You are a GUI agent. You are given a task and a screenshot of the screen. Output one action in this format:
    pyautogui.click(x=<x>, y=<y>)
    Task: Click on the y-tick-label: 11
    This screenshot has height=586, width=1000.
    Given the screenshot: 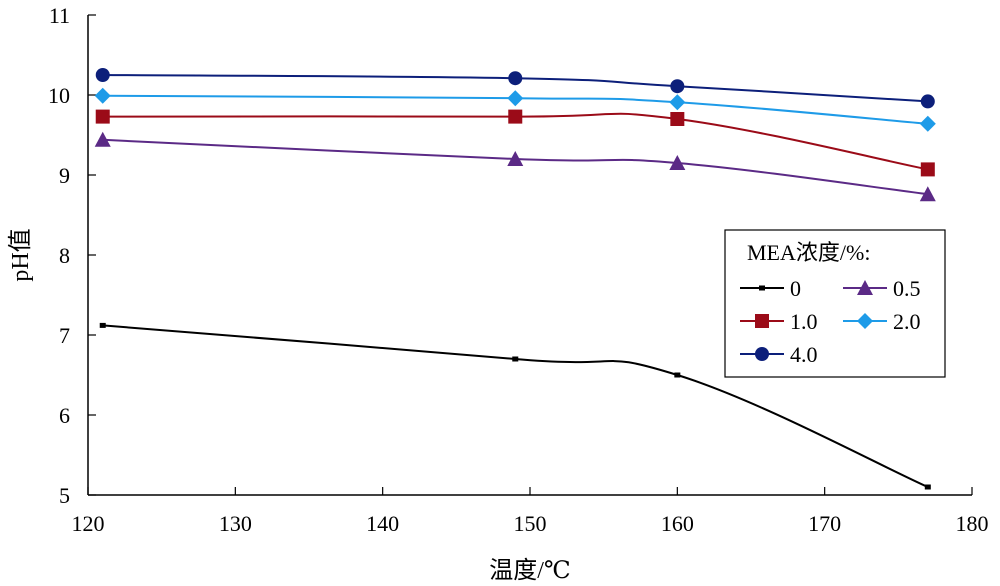 What is the action you would take?
    pyautogui.click(x=59, y=15)
    